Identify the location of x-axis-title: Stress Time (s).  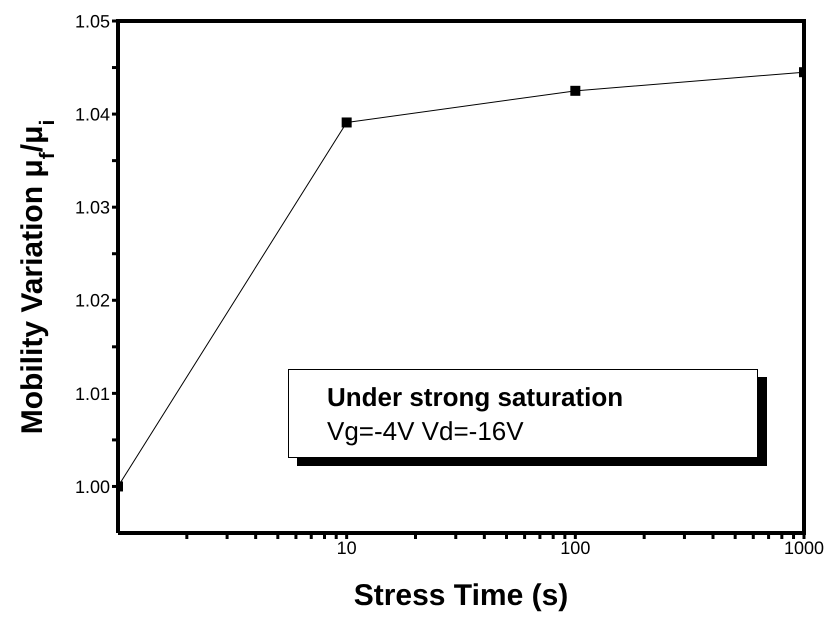
(461, 595).